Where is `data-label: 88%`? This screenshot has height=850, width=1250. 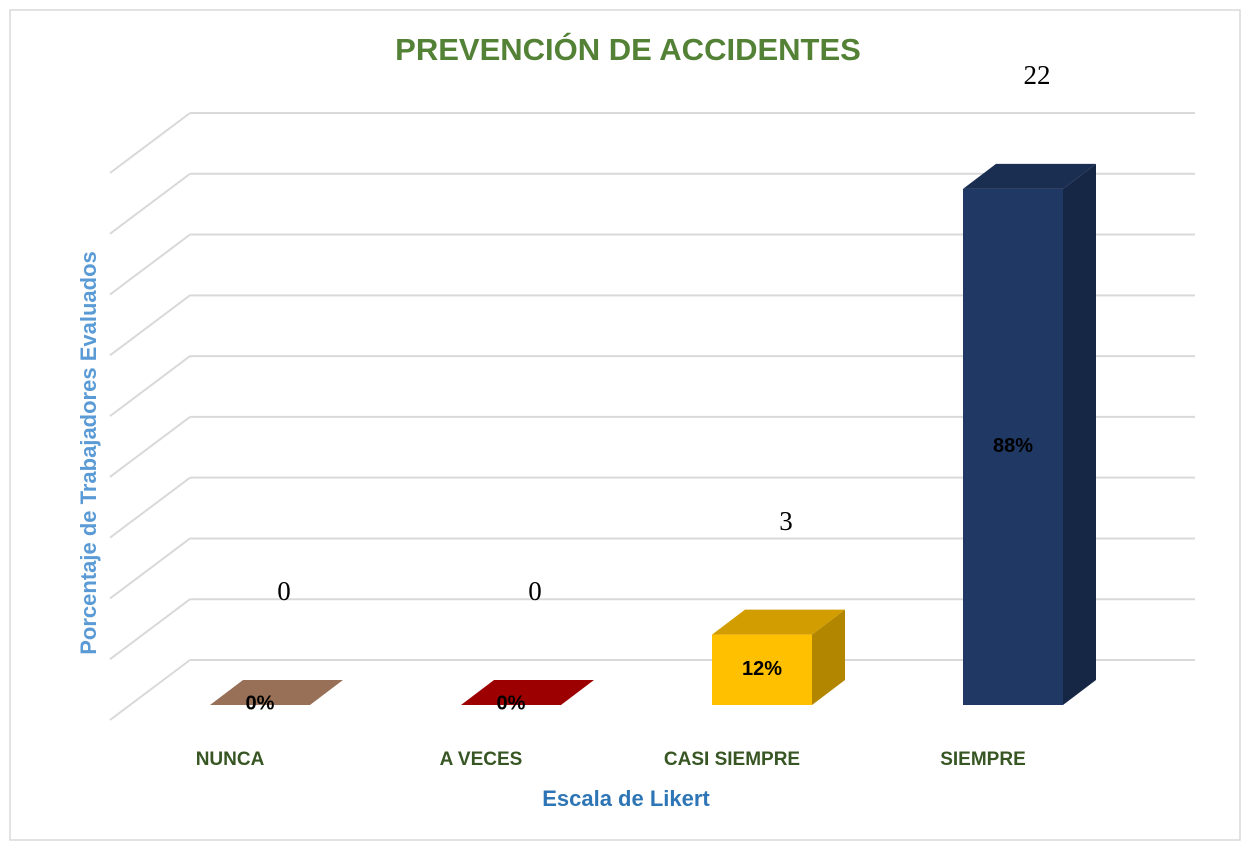
data-label: 88% is located at coordinates (1013, 446).